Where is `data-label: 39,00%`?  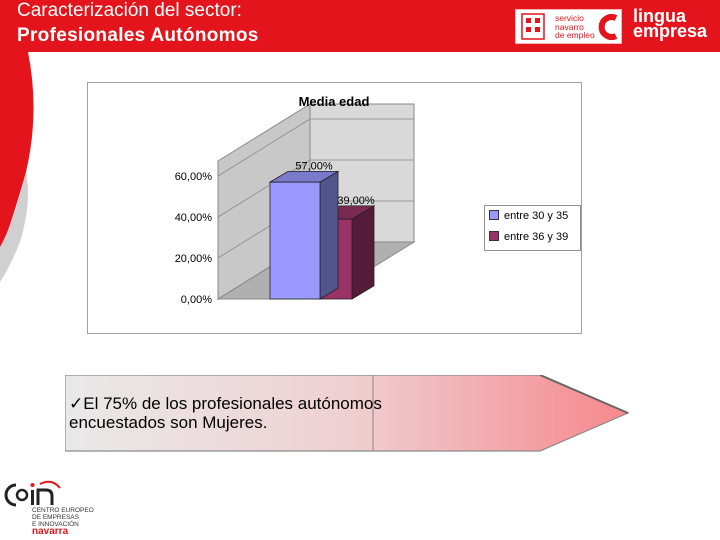 data-label: 39,00% is located at coordinates (356, 201).